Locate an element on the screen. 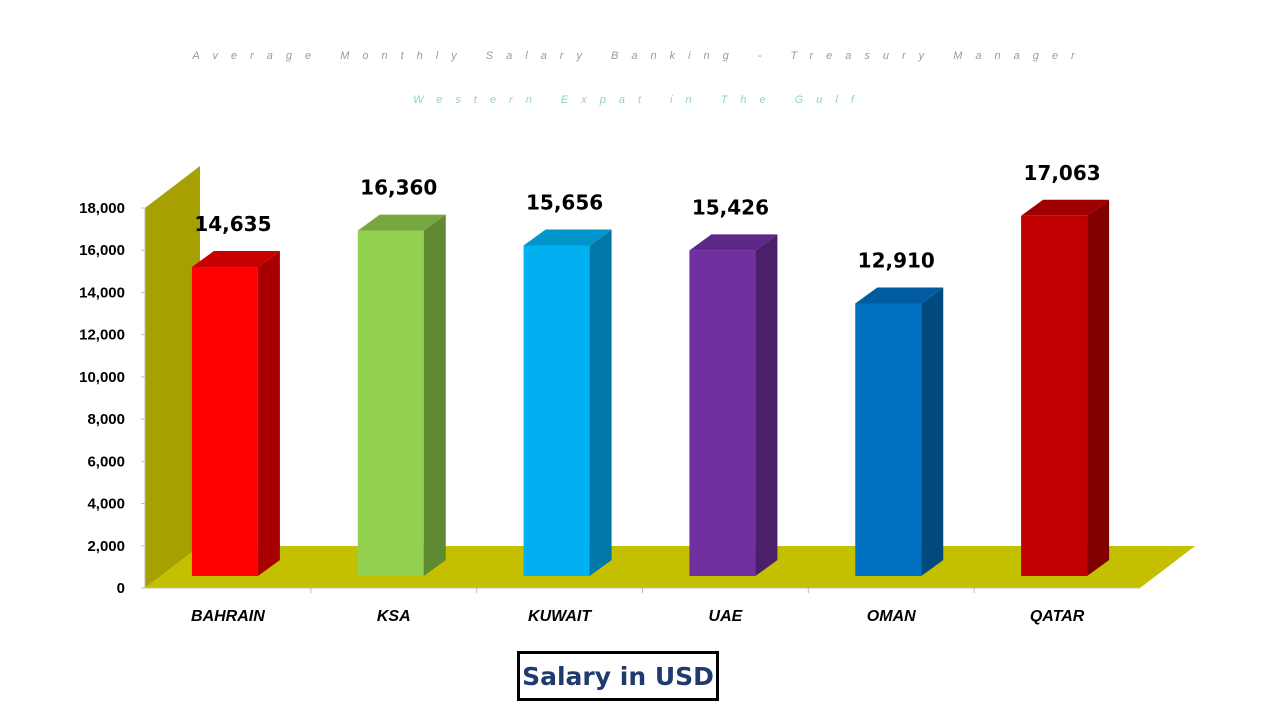 The width and height of the screenshot is (1280, 720). unit-label: Salary in USD is located at coordinates (618, 676).